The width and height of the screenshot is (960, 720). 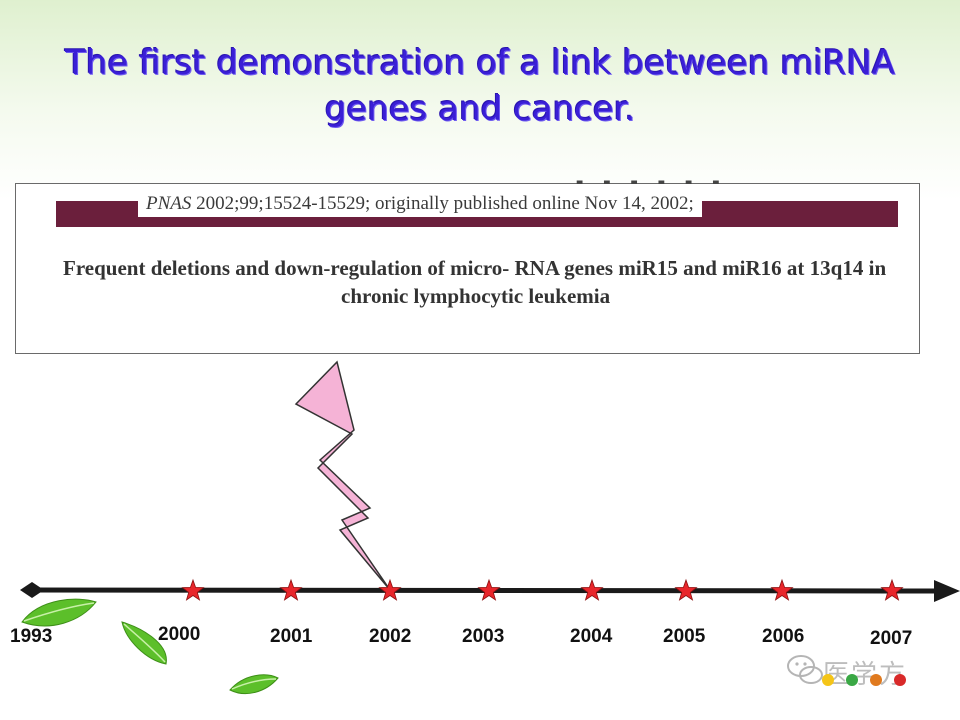 What do you see at coordinates (342, 475) in the screenshot?
I see `lightning-bolt-icon` at bounding box center [342, 475].